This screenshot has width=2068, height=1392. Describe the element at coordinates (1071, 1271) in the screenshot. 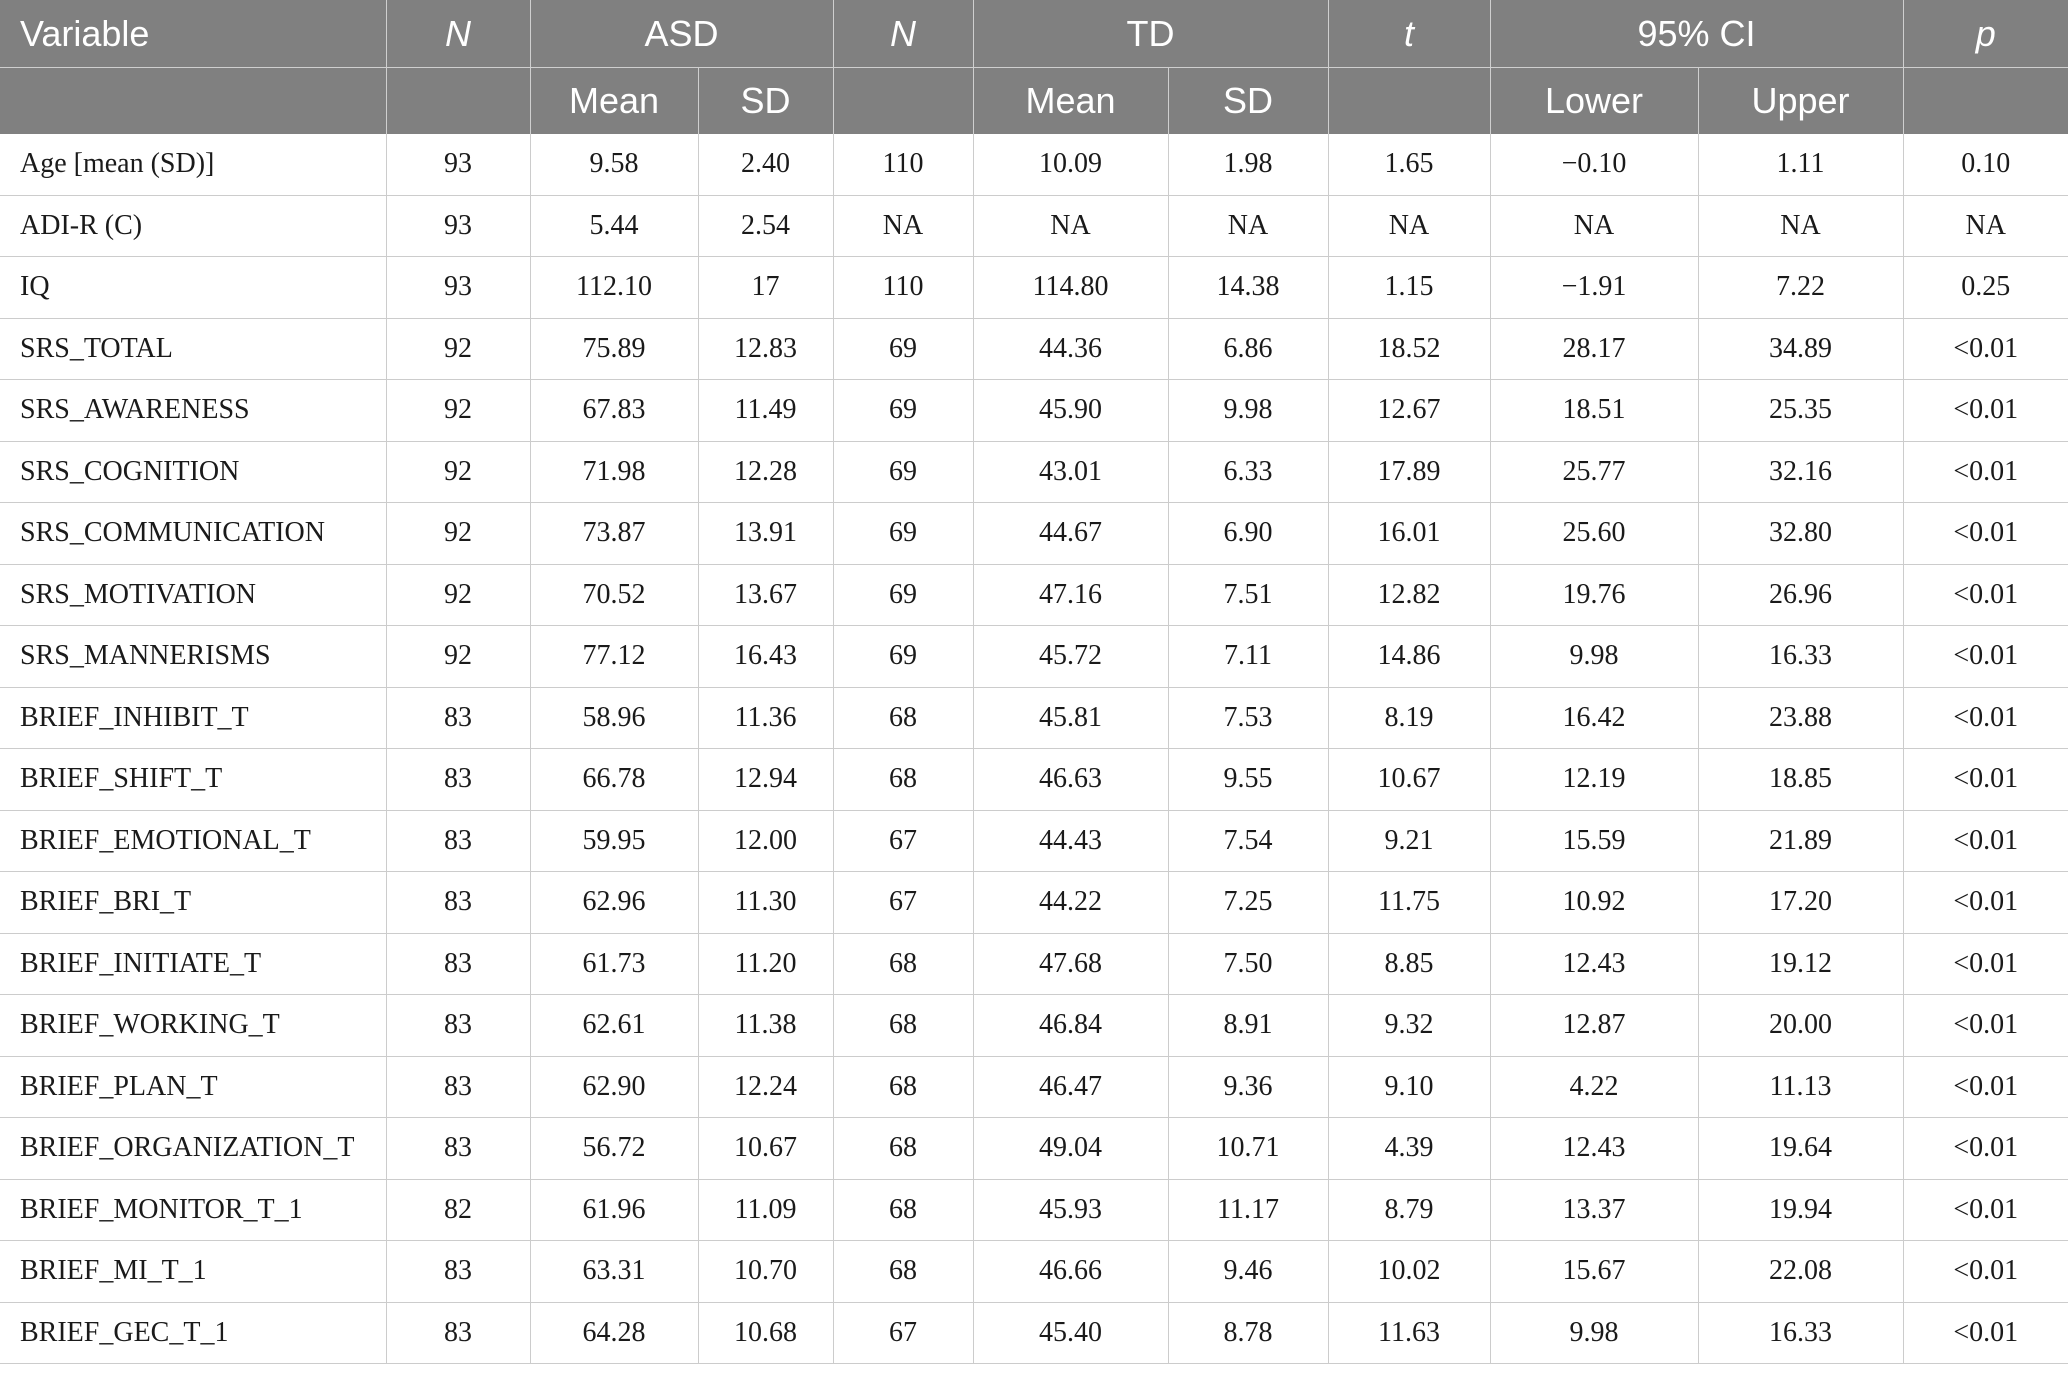

I see `cell-td-mean: 46.66` at that location.